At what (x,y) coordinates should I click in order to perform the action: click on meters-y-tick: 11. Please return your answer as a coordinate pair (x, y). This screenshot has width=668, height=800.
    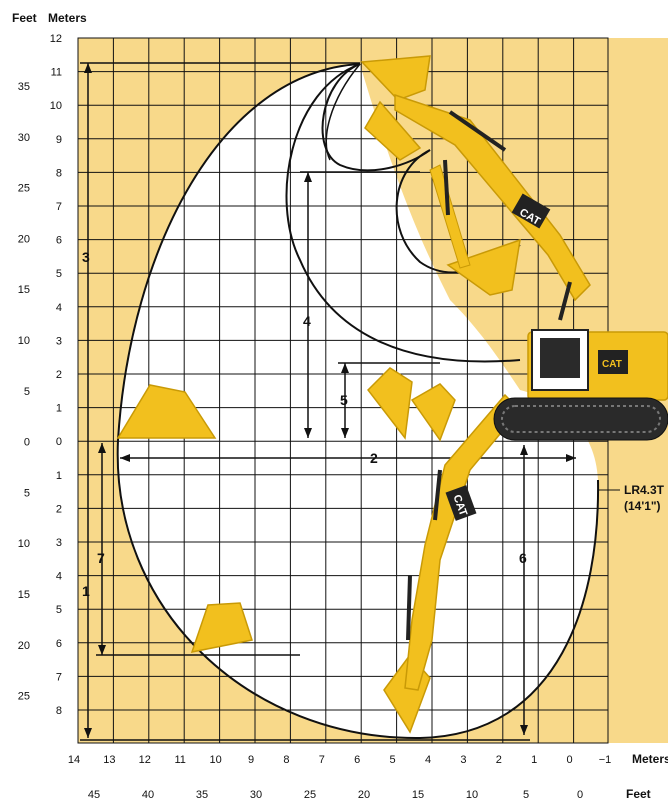
    Looking at the image, I should click on (56, 73).